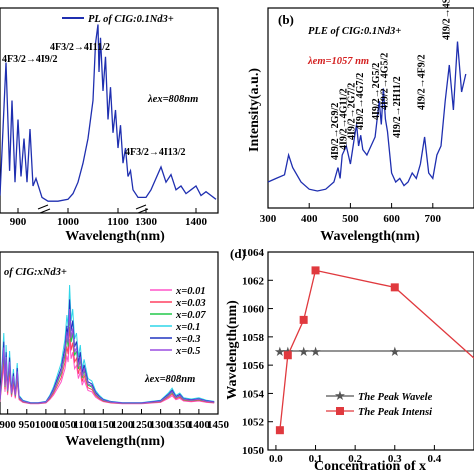  I want to click on panel-b-annotation: 4I9/2→4G7/2, so click(360, 101).